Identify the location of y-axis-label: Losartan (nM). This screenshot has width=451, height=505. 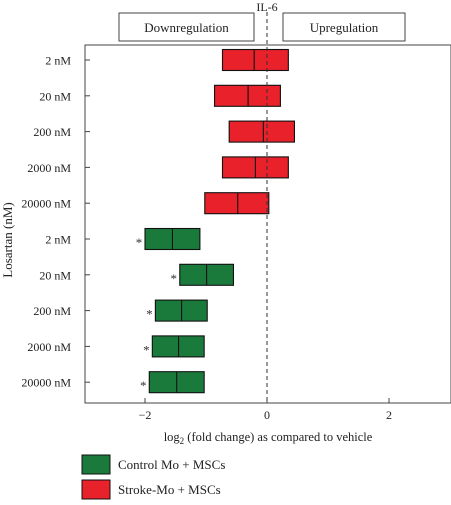
(7, 239).